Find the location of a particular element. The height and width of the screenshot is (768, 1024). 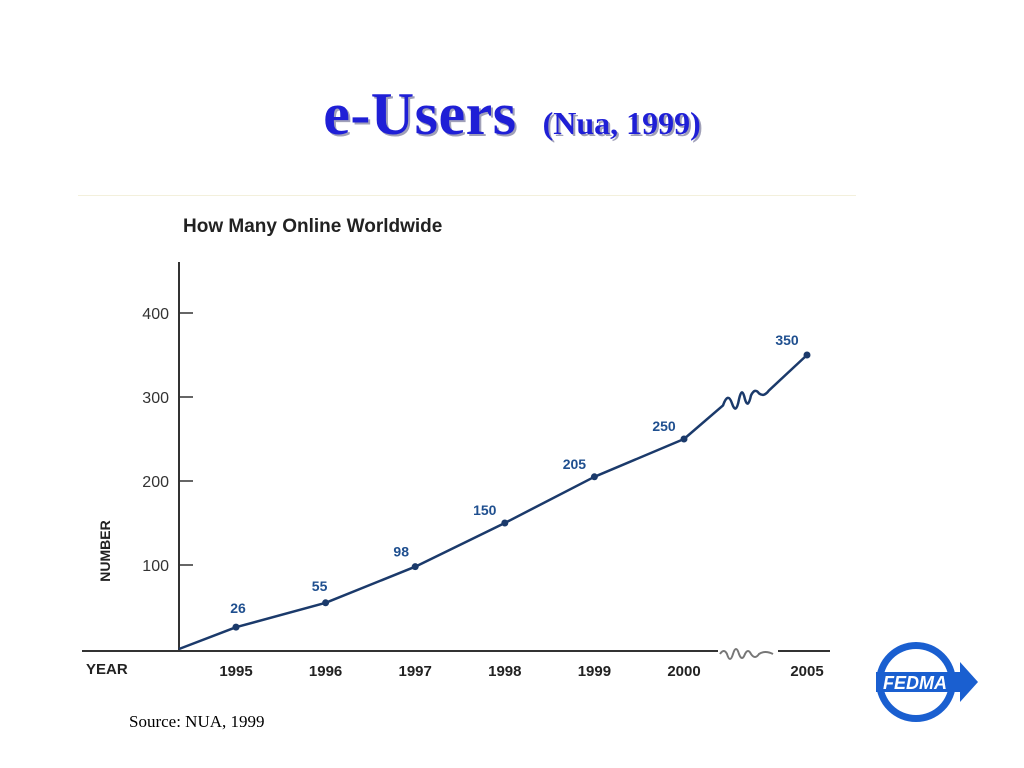

y-tick-label: 100 is located at coordinates (155, 566).